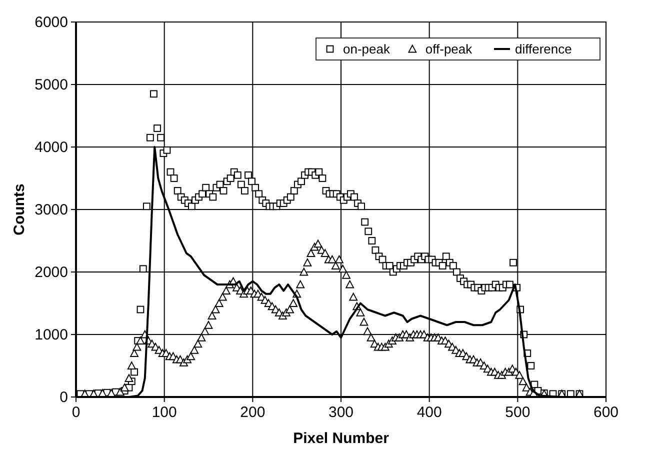 The width and height of the screenshot is (645, 466). Describe the element at coordinates (51, 335) in the screenshot. I see `y-tick-label: 1000` at that location.